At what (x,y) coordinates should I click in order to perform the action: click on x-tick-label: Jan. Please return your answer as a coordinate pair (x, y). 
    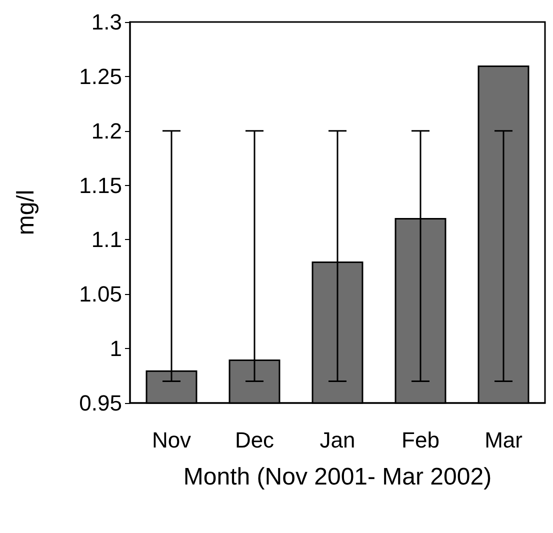
    Looking at the image, I should click on (338, 440).